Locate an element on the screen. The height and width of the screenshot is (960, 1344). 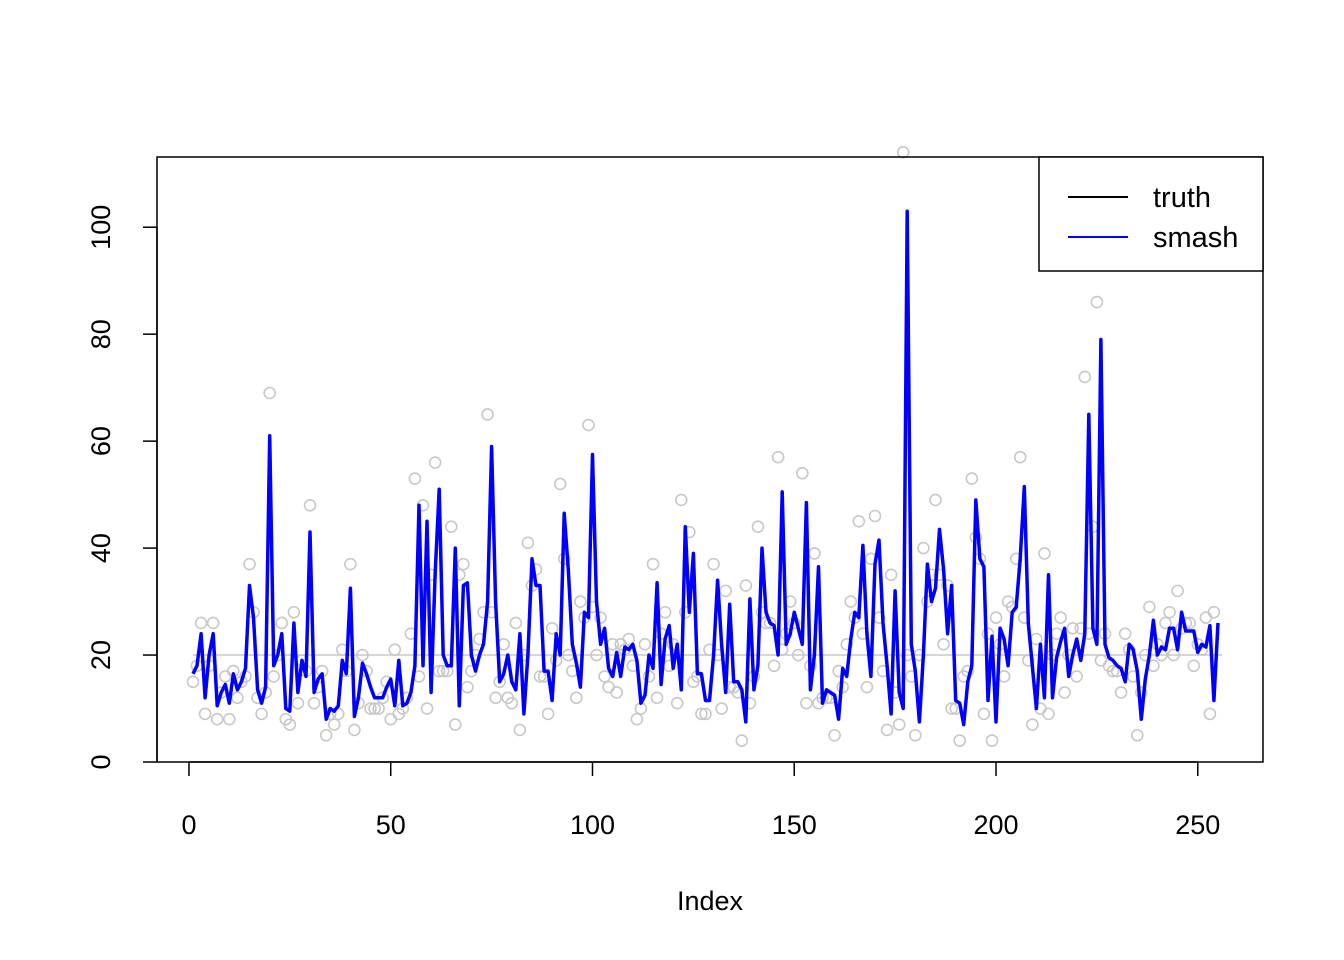
y-tick-label: 40 is located at coordinates (101, 548).